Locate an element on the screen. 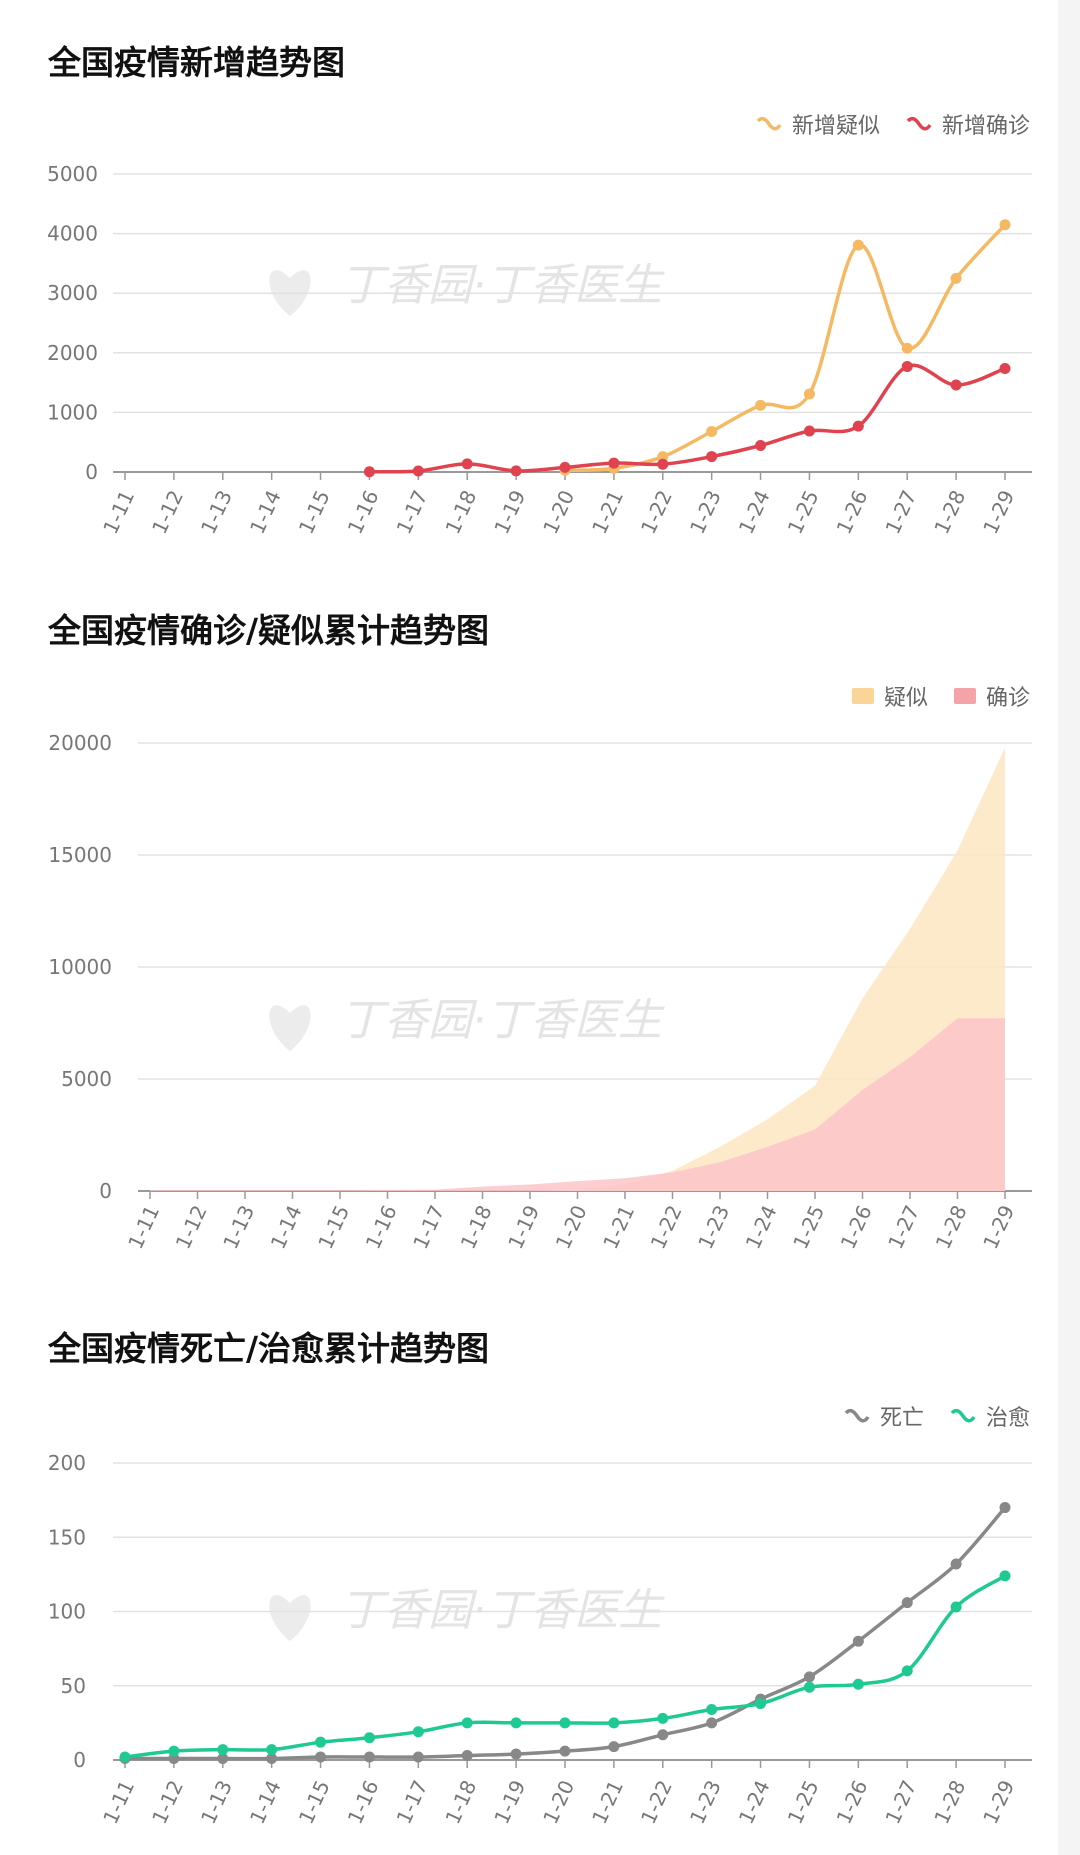  legend-item-suspected: 新增疑似 is located at coordinates (818, 124).